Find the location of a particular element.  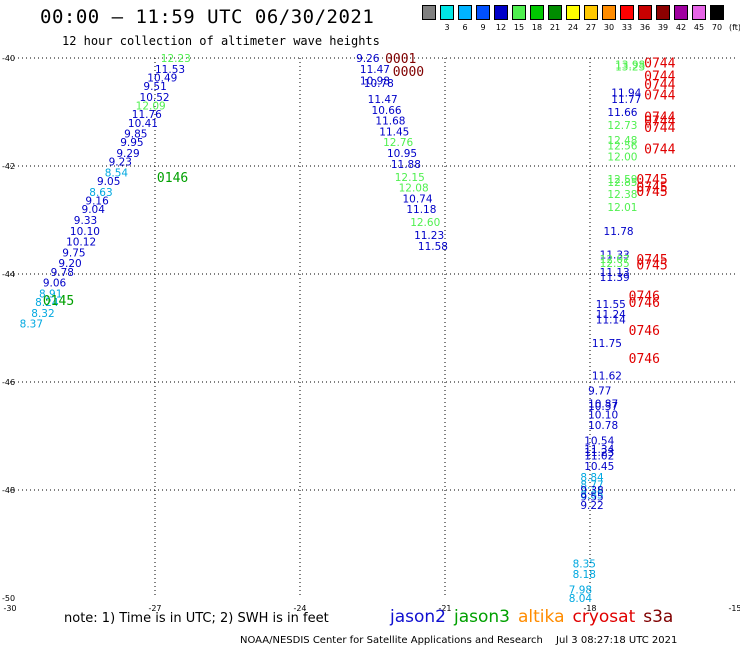

wave-height-label: 10.74 is located at coordinates (417, 199).